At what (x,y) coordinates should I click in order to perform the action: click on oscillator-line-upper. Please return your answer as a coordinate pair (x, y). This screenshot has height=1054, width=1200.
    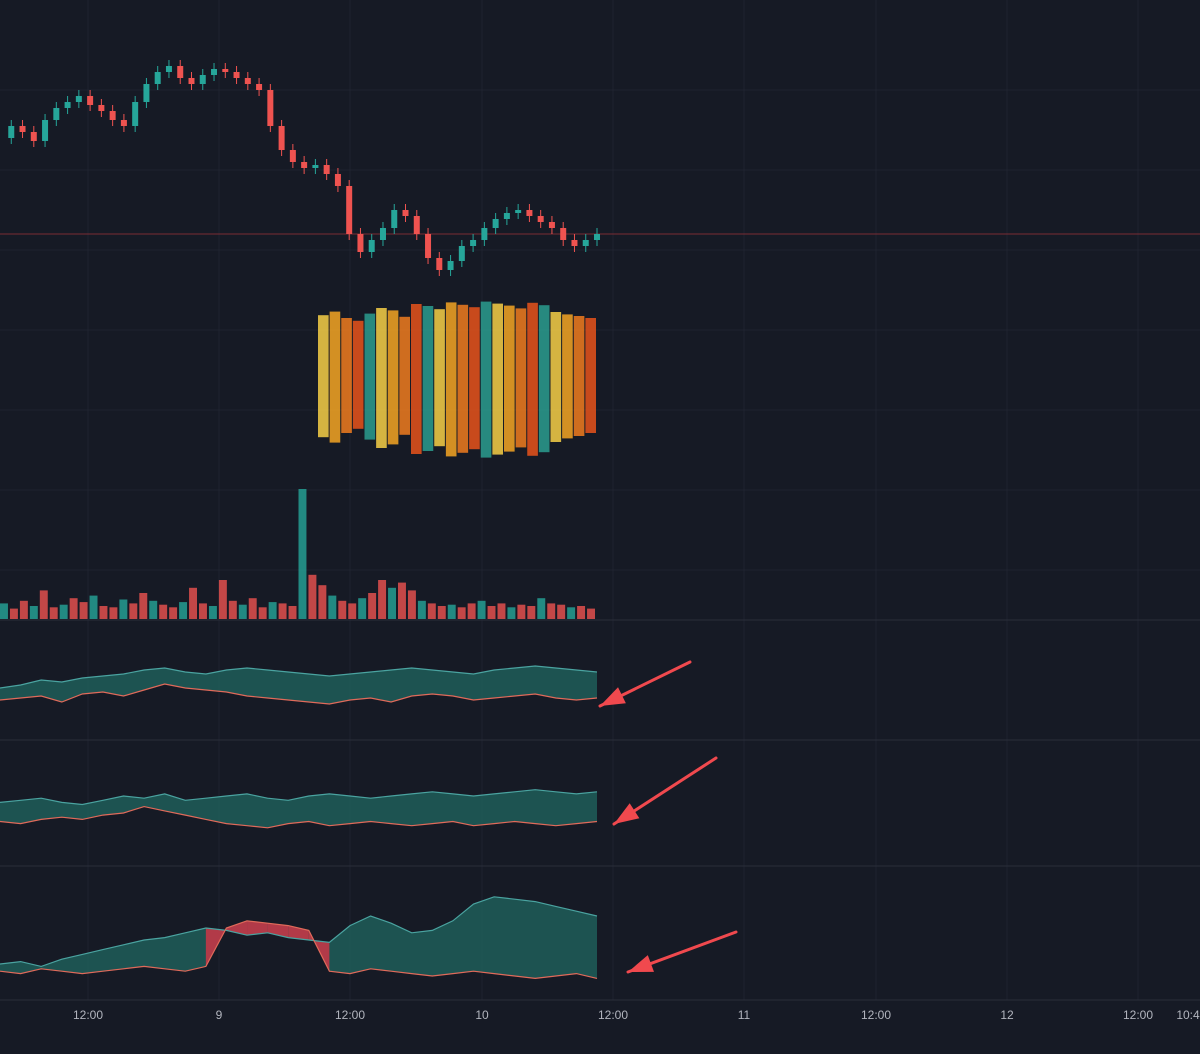
    Looking at the image, I should click on (299, 677).